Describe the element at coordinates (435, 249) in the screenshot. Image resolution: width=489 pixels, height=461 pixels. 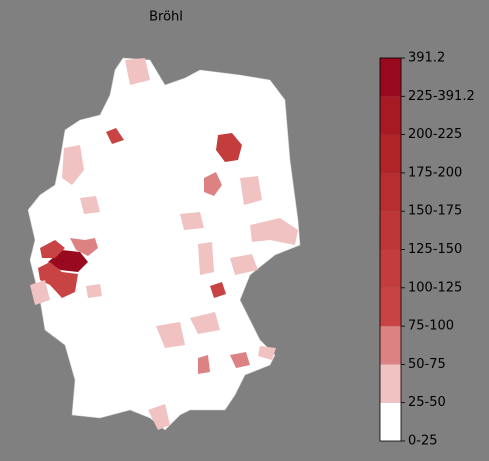
I see `colorbar-label: 125-150` at that location.